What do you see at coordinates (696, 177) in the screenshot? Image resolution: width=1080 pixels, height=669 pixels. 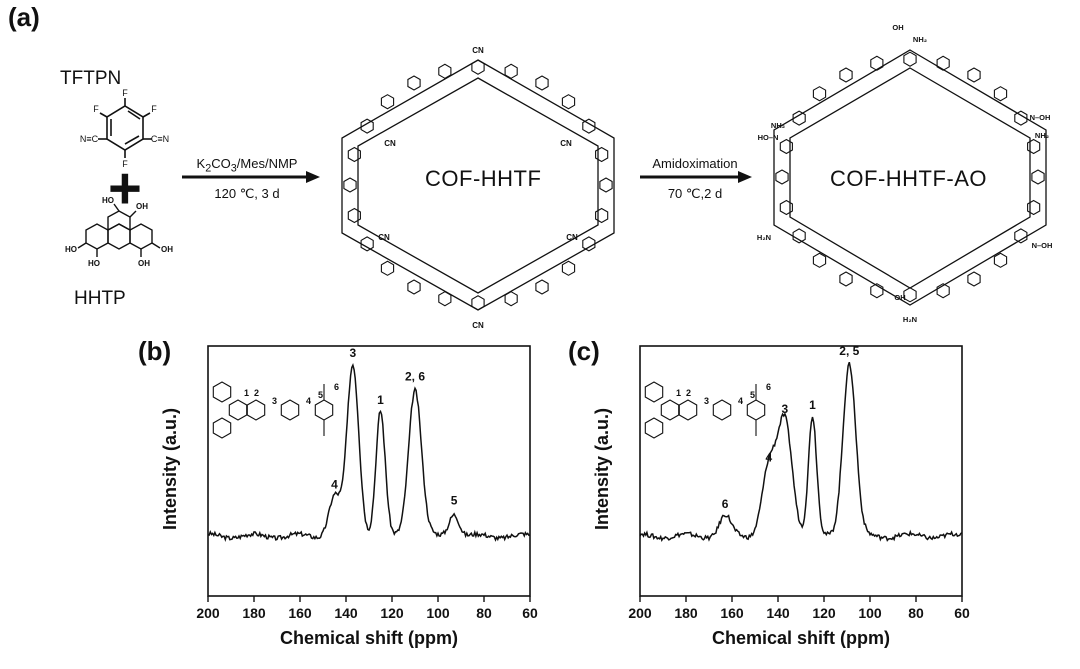 I see `arrow2` at bounding box center [696, 177].